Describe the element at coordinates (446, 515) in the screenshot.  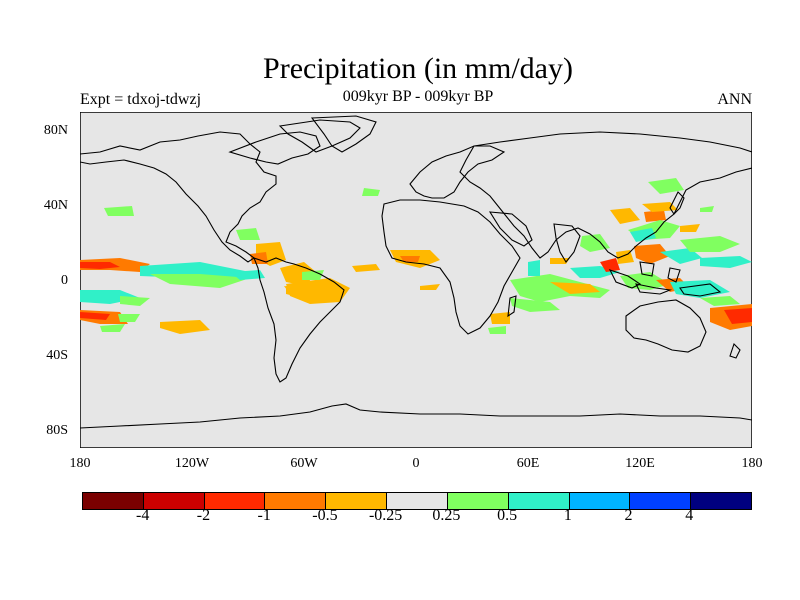
I see `colorbar-label: 0.25` at that location.